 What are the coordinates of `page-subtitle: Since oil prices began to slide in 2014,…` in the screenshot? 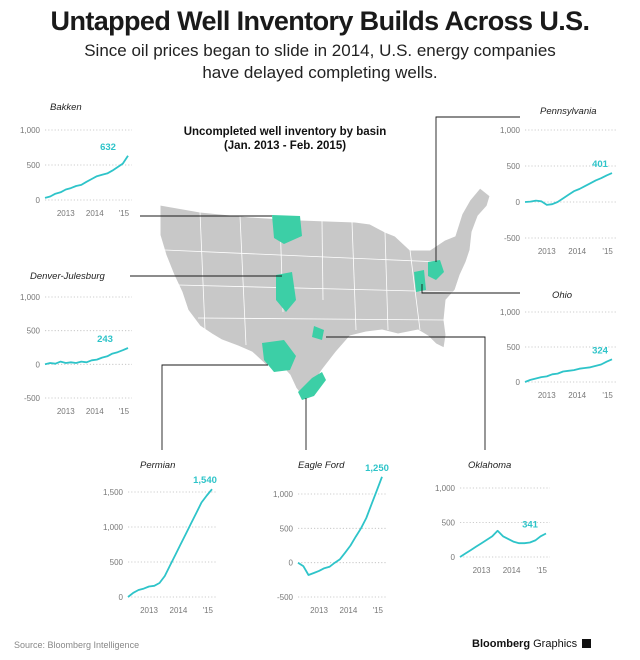 It's located at (320, 62).